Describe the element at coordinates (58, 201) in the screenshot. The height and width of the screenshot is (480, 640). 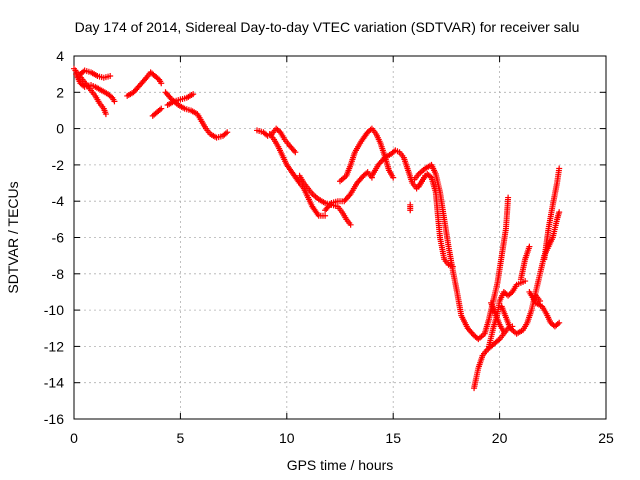
I see `y-tick-label: -4` at that location.